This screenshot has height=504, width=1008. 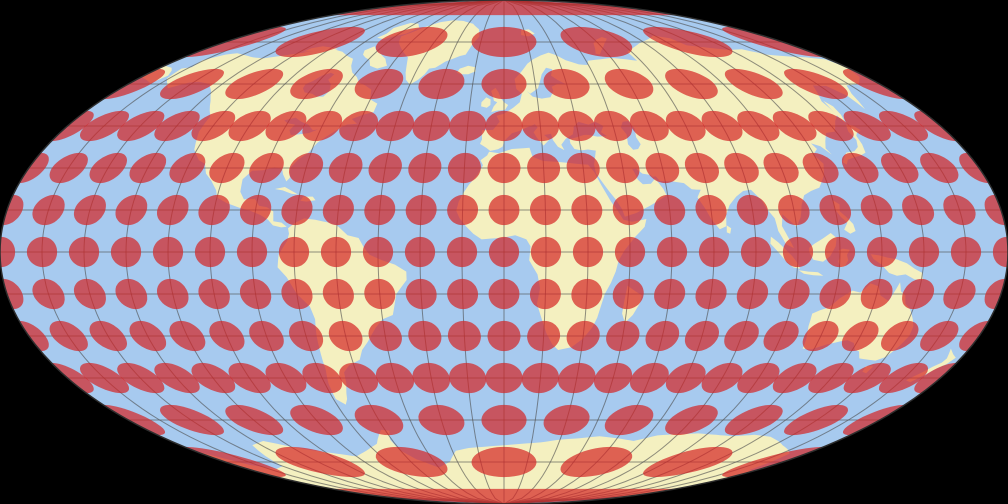 I want to click on tissot-circle-lat-30-lon0, so click(x=504, y=336).